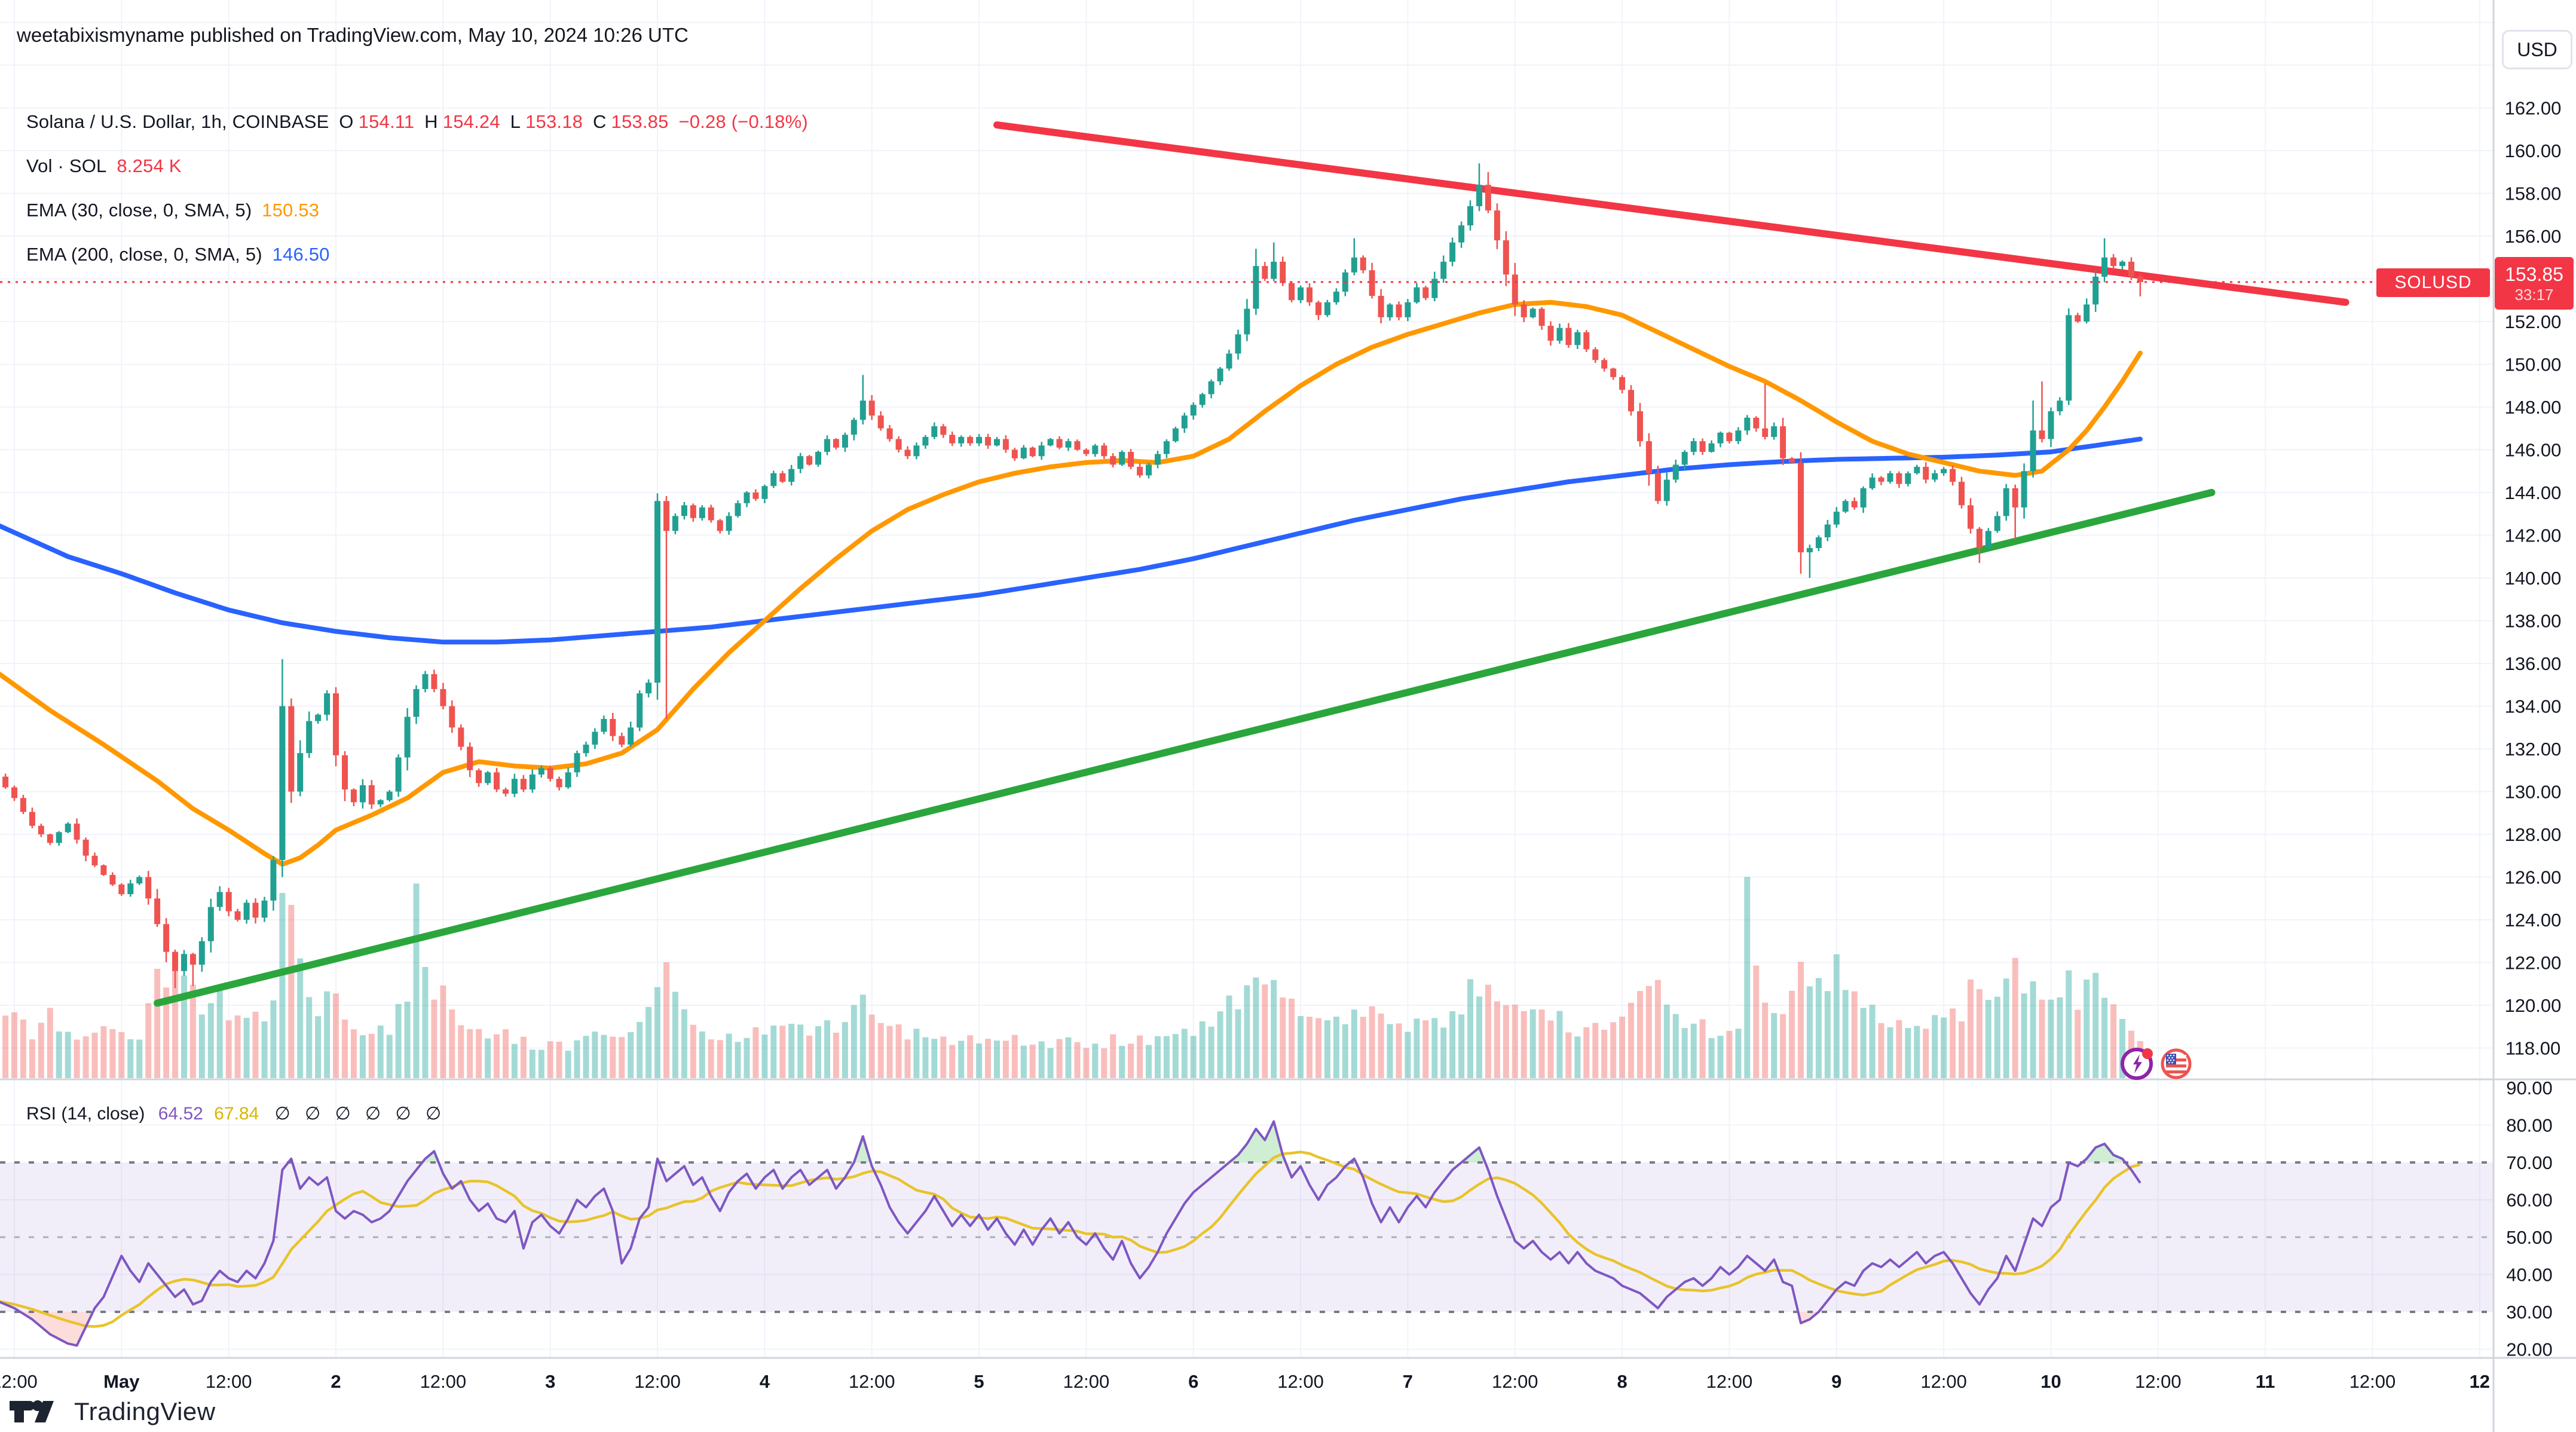  I want to click on volume-label: Vol · SOL, so click(66, 165).